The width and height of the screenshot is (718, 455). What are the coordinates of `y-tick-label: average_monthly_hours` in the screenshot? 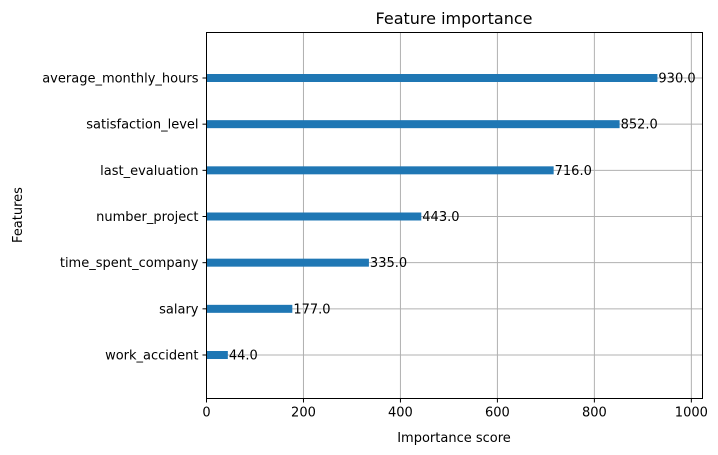 It's located at (120, 79).